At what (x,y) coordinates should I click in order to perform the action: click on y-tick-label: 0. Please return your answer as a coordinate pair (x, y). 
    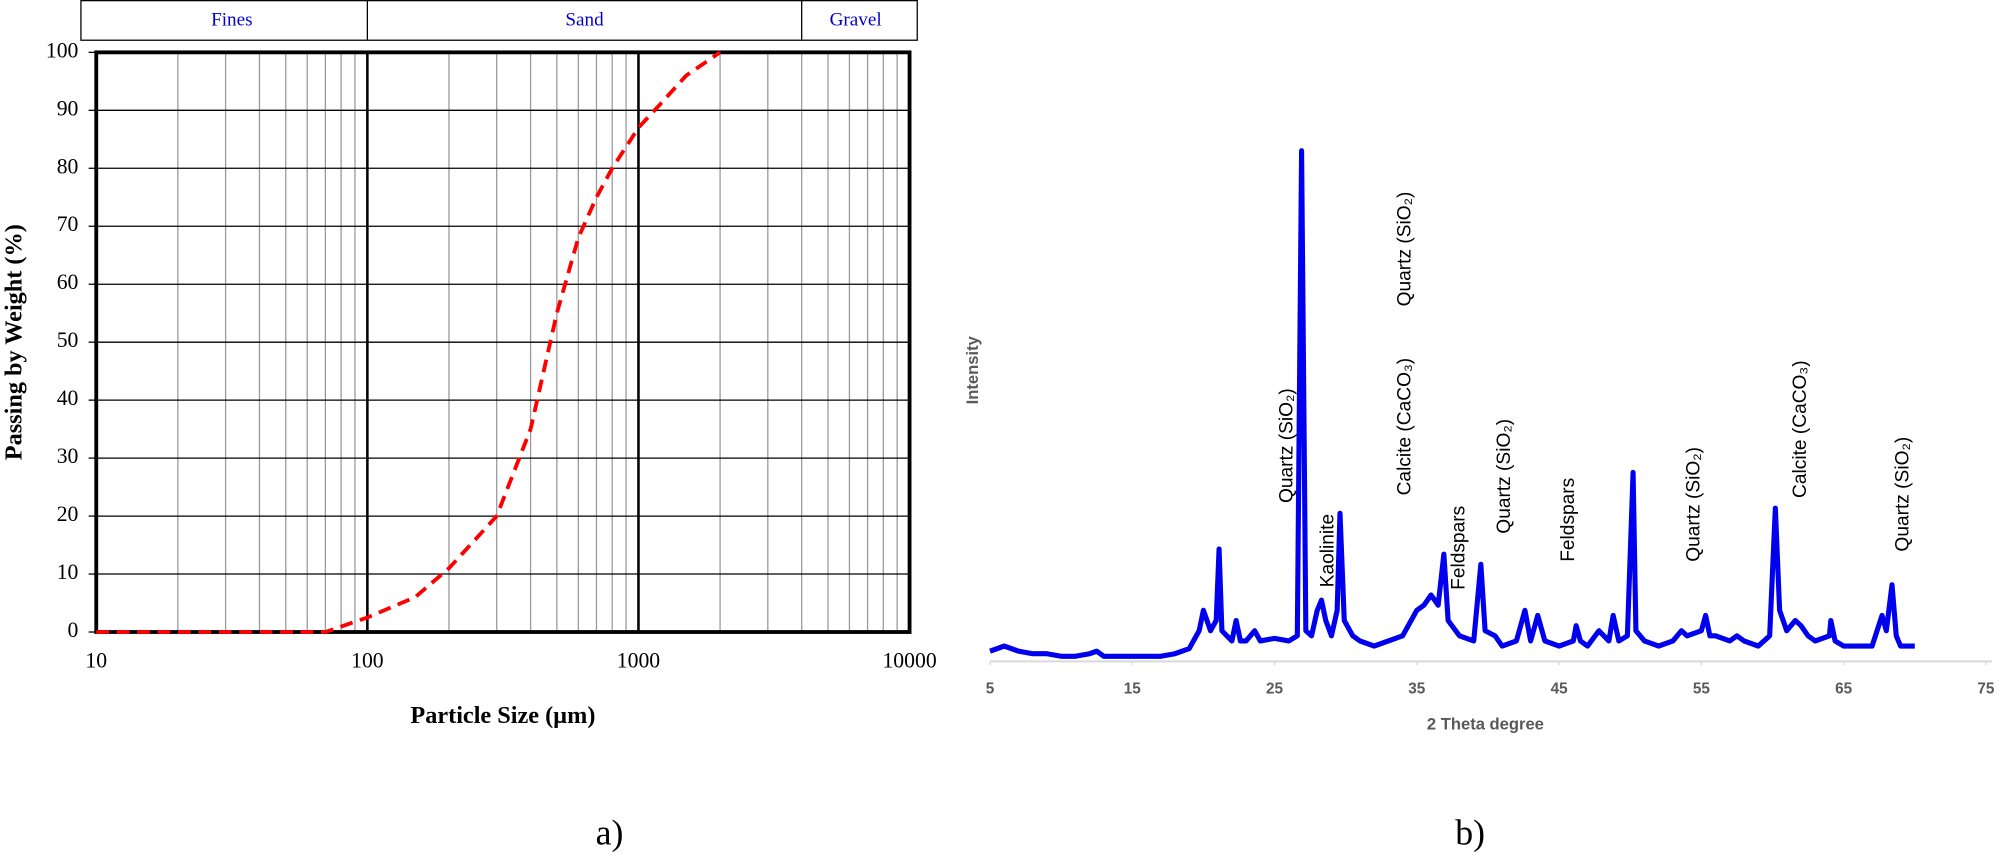
    Looking at the image, I should click on (73, 630).